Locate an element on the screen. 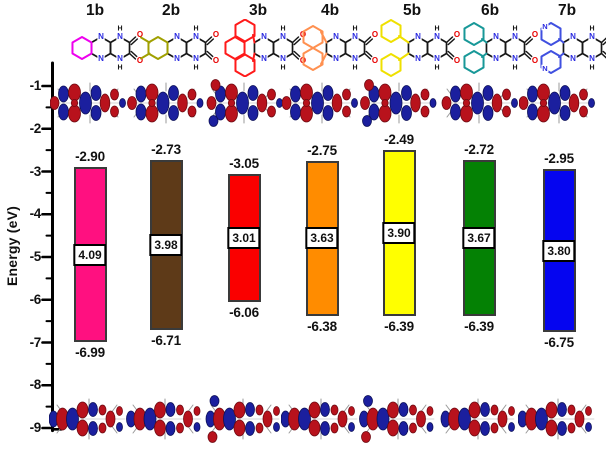  homo-orbital-4b is located at coordinates (319, 419).